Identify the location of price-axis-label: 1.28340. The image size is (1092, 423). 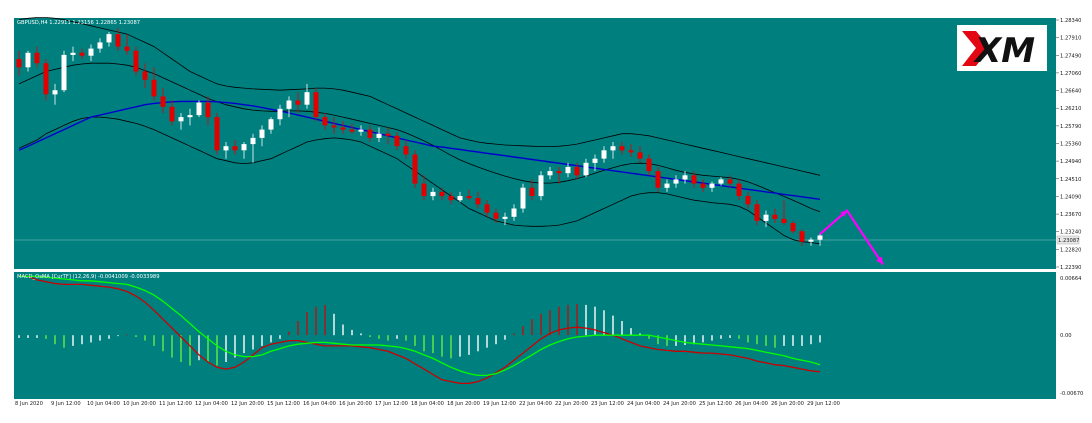
(1070, 21).